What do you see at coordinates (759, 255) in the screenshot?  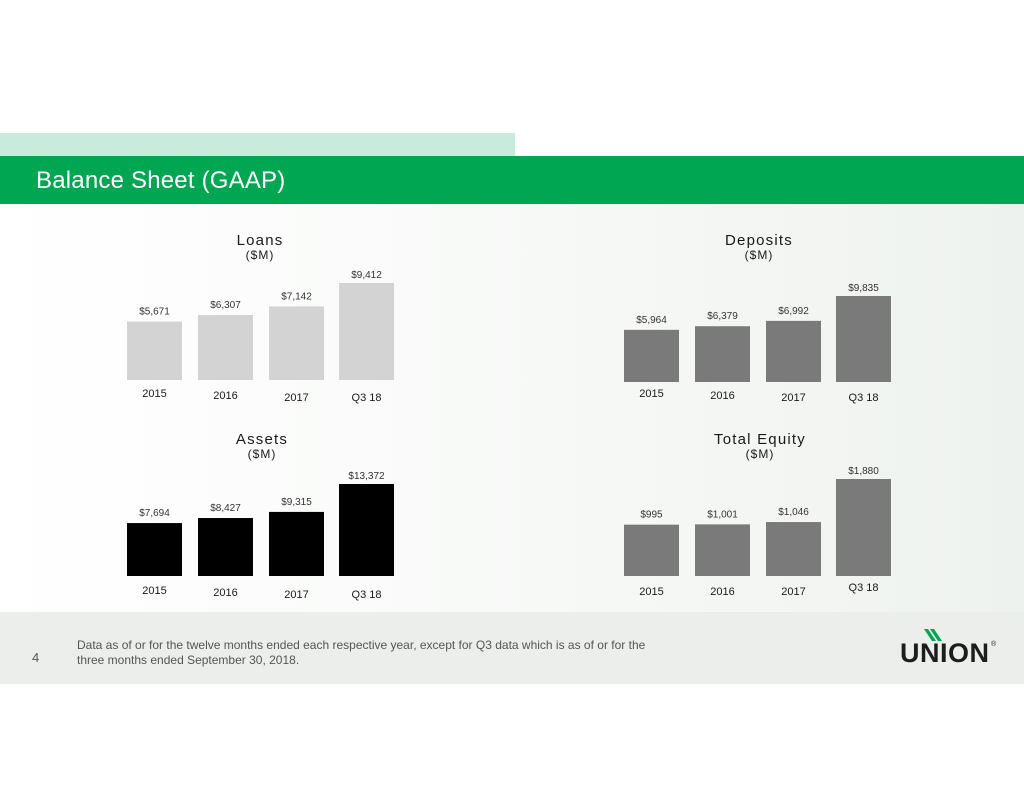 I see `deposits-chart-subtitle: ($M)` at bounding box center [759, 255].